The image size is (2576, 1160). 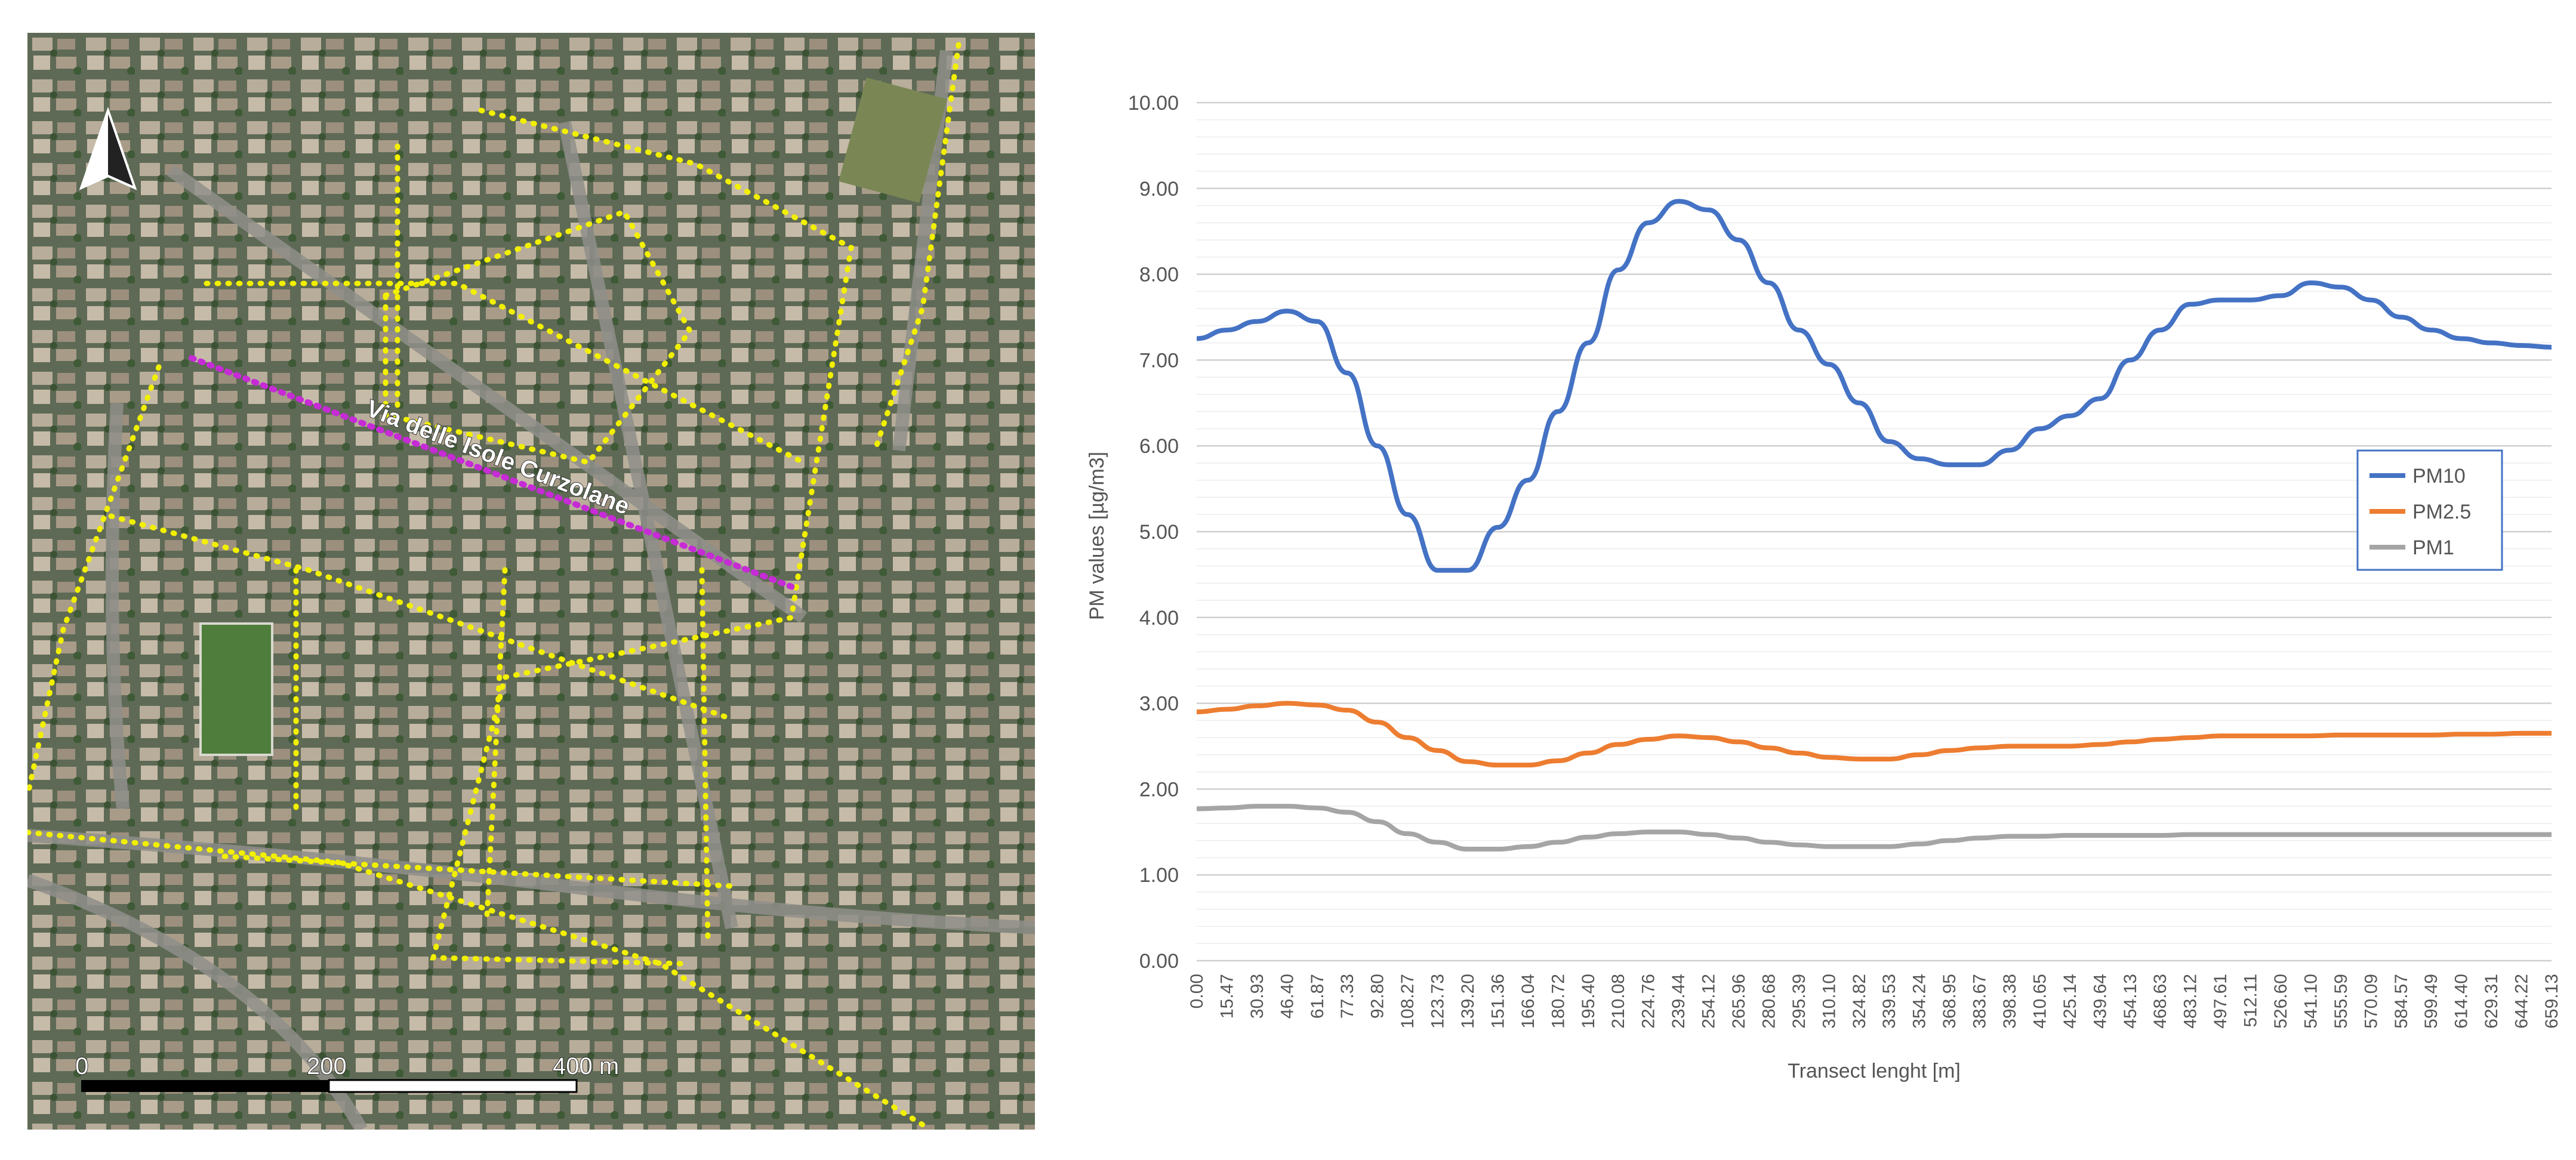 I want to click on y-tick-label: 3.00, so click(x=1159, y=704).